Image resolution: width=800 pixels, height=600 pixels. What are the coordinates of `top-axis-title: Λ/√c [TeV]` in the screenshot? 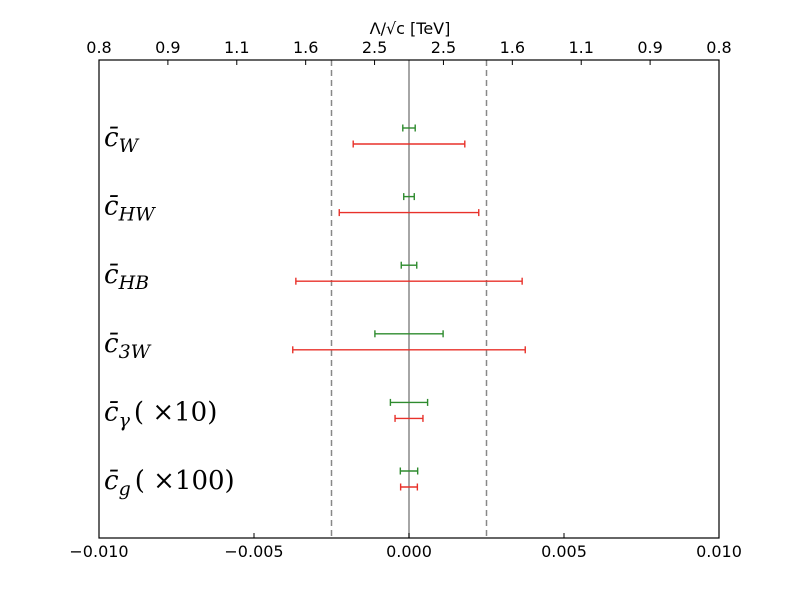 It's located at (410, 28).